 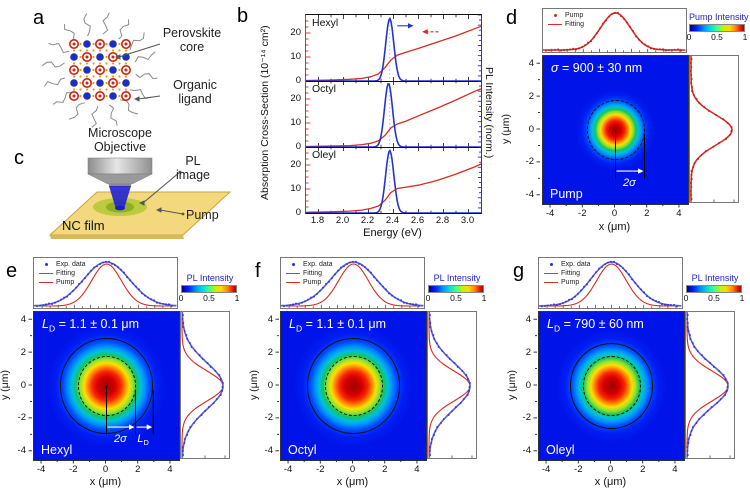 What do you see at coordinates (192, 40) in the screenshot?
I see `perovskite-core-label: Perovskite core` at bounding box center [192, 40].